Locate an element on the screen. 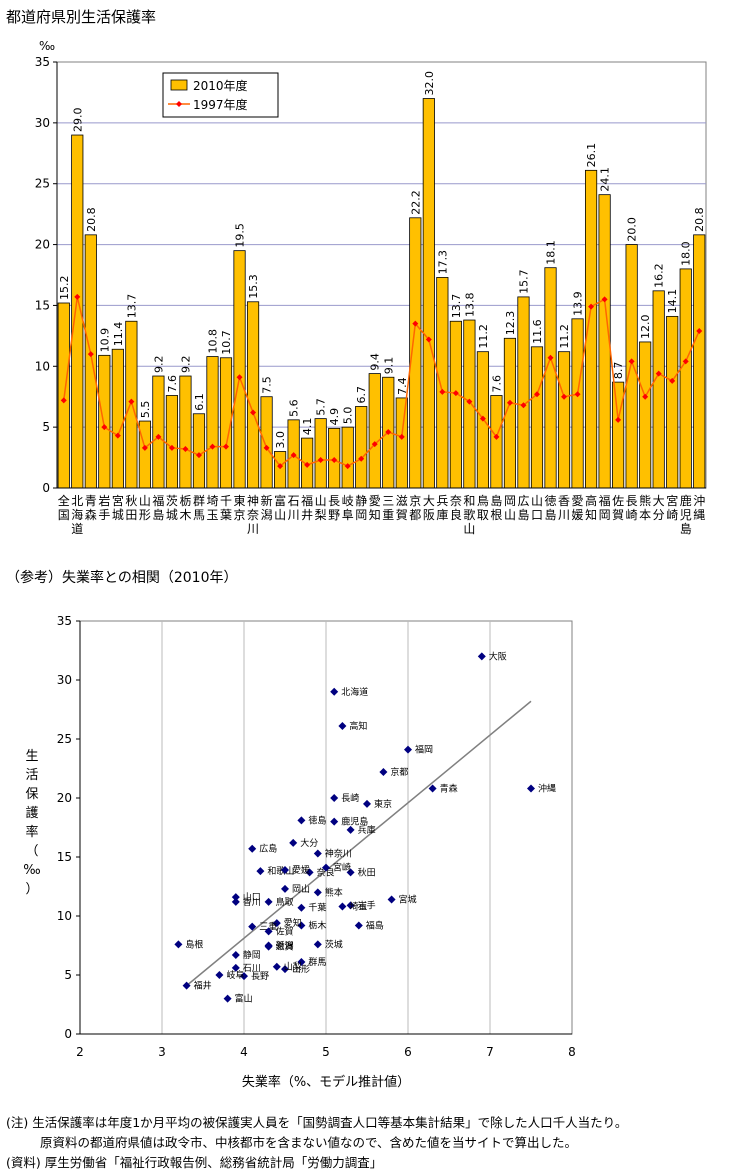 This screenshot has width=729, height=1175. x-category-label: 森 is located at coordinates (91, 514).